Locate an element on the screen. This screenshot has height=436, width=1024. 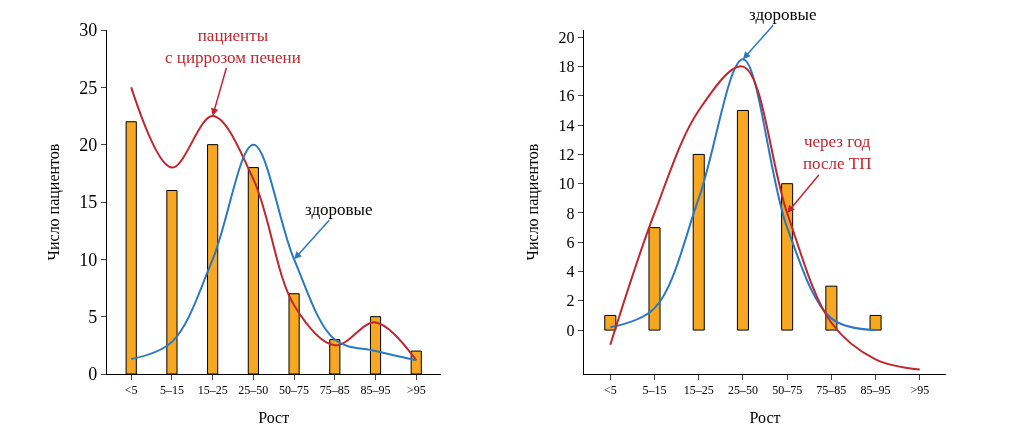
y-tick-label: 16 is located at coordinates (566, 96).